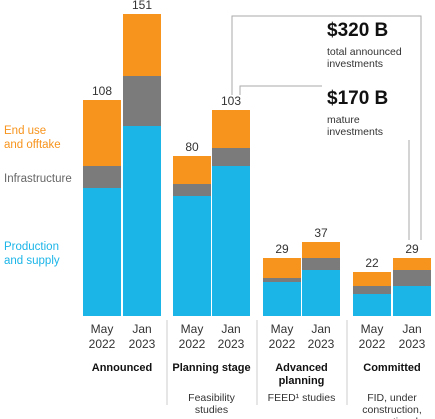 The image size is (435, 419). What do you see at coordinates (142, 6) in the screenshot?
I see `total-label: 151` at bounding box center [142, 6].